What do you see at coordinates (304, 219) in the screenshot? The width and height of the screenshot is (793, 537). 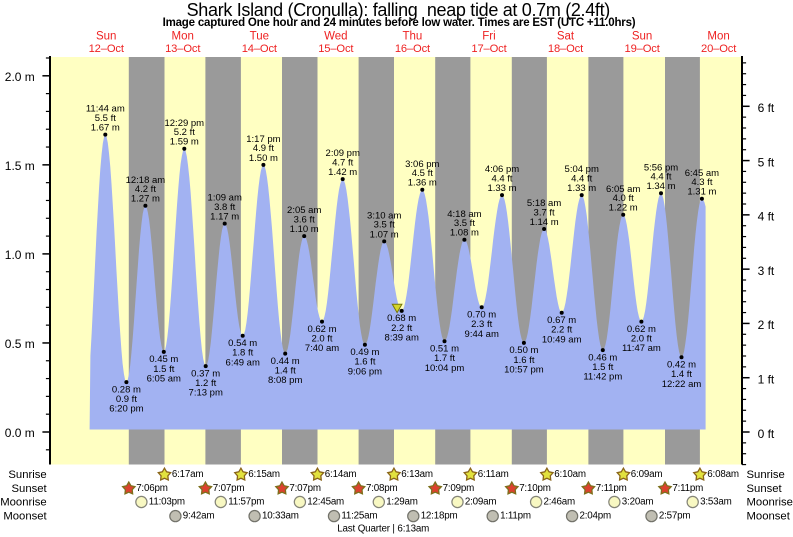 I see `svg-text: 3.6 ft` at bounding box center [304, 219].